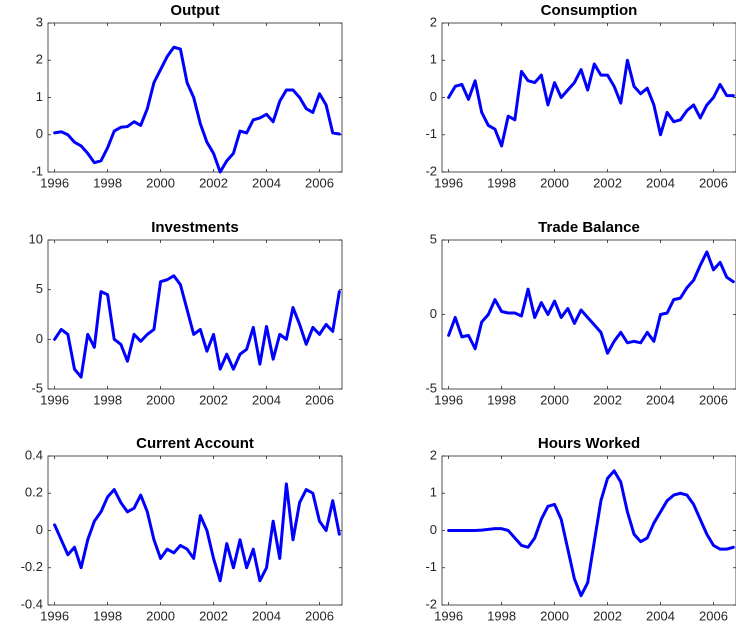  Describe the element at coordinates (194, 10) in the screenshot. I see `chart-title: Output` at that location.